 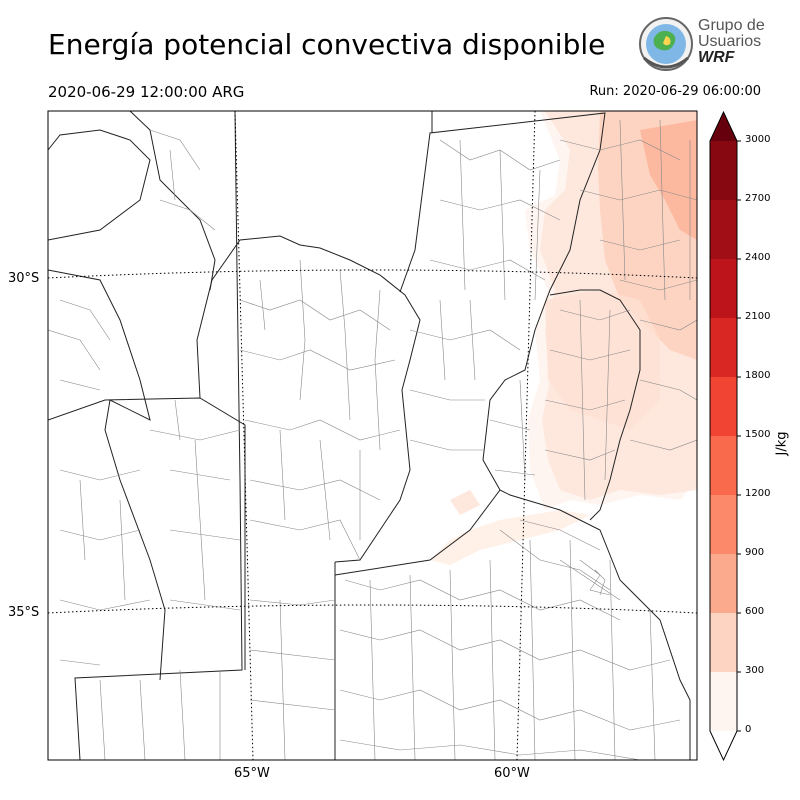 I want to click on colorbar-tick-label: 0, so click(x=748, y=729).